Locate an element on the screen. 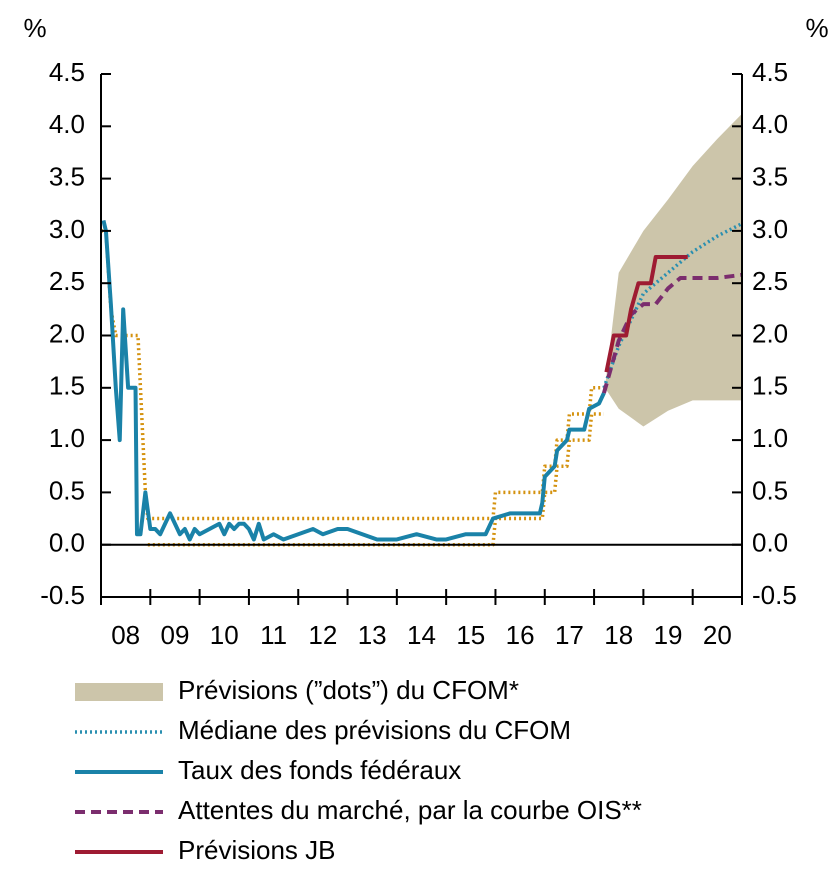 The width and height of the screenshot is (839, 872). legend-swatch is located at coordinates (119, 692).